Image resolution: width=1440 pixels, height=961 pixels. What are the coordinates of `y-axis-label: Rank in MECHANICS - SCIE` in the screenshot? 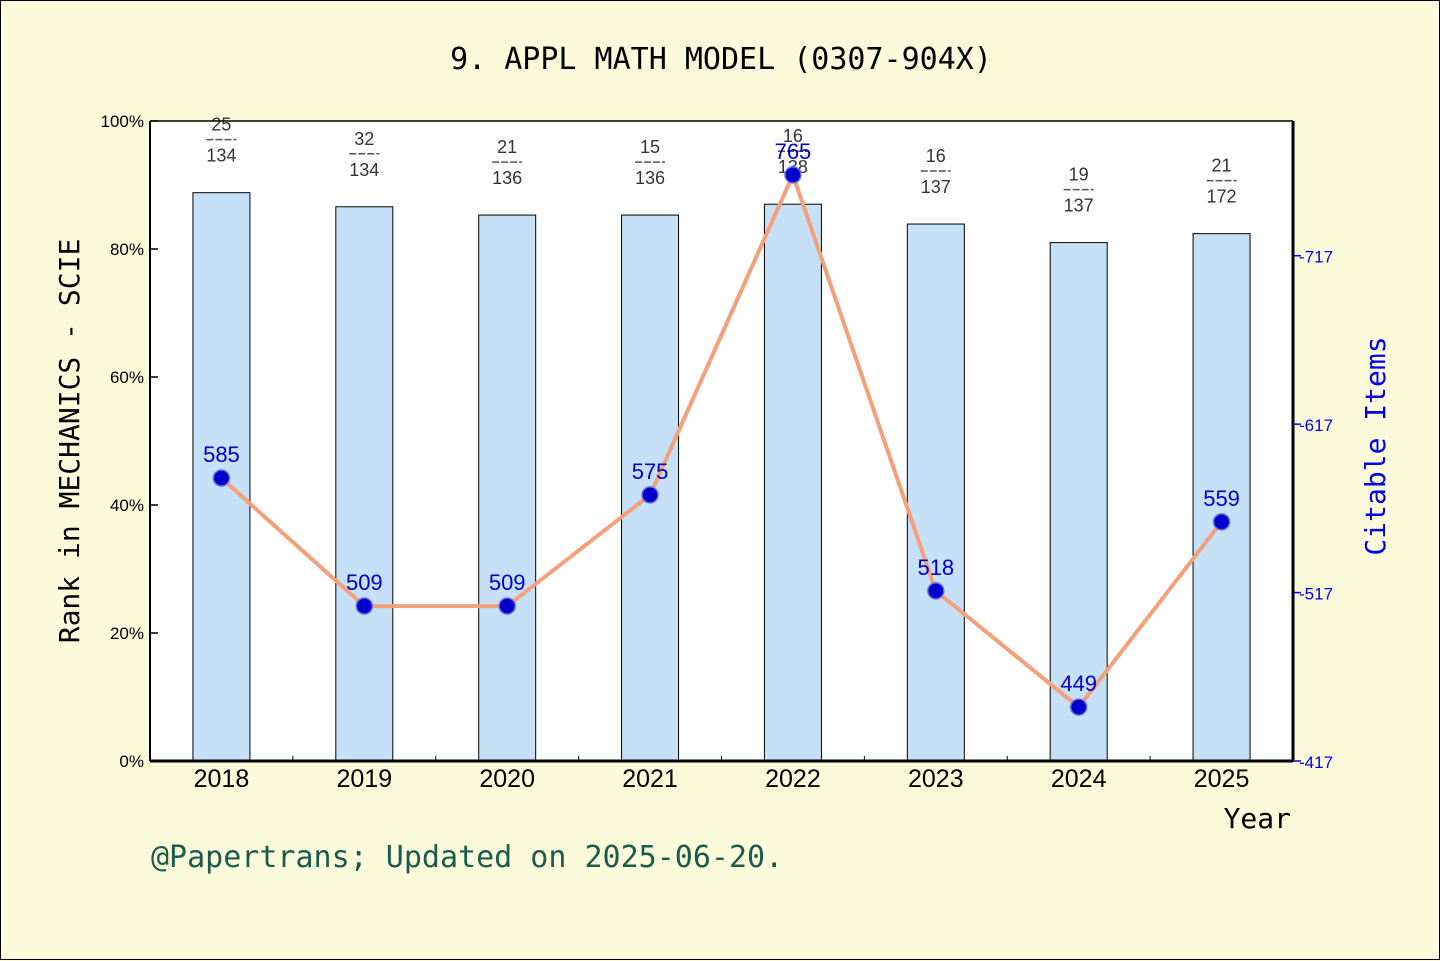 It's located at (69, 441).